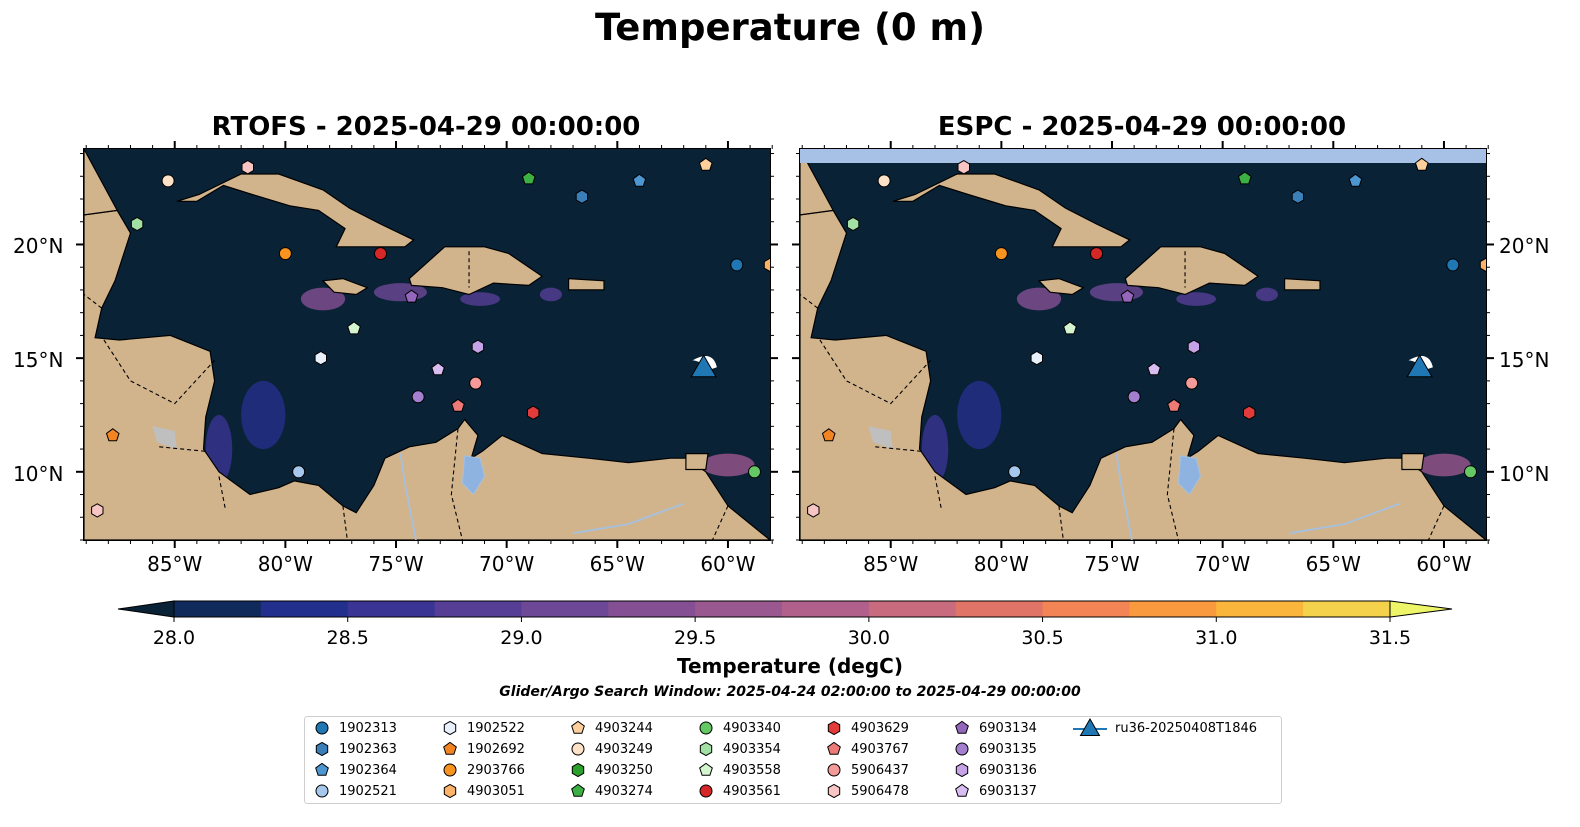 This screenshot has width=1580, height=827. I want to click on lat-label-20n-right: 20°N, so click(1524, 246).